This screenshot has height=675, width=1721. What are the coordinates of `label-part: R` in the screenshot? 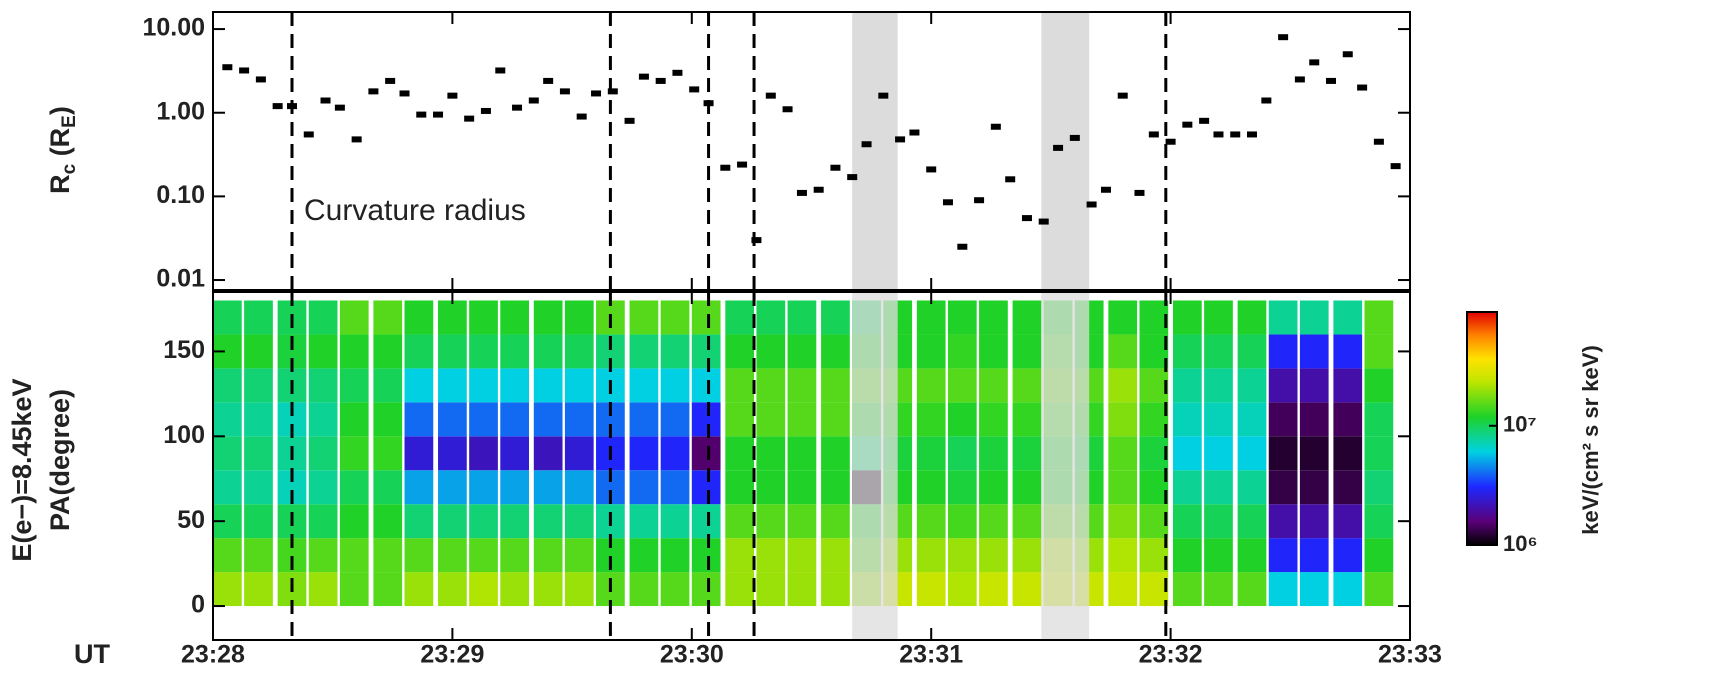 It's located at (60, 184).